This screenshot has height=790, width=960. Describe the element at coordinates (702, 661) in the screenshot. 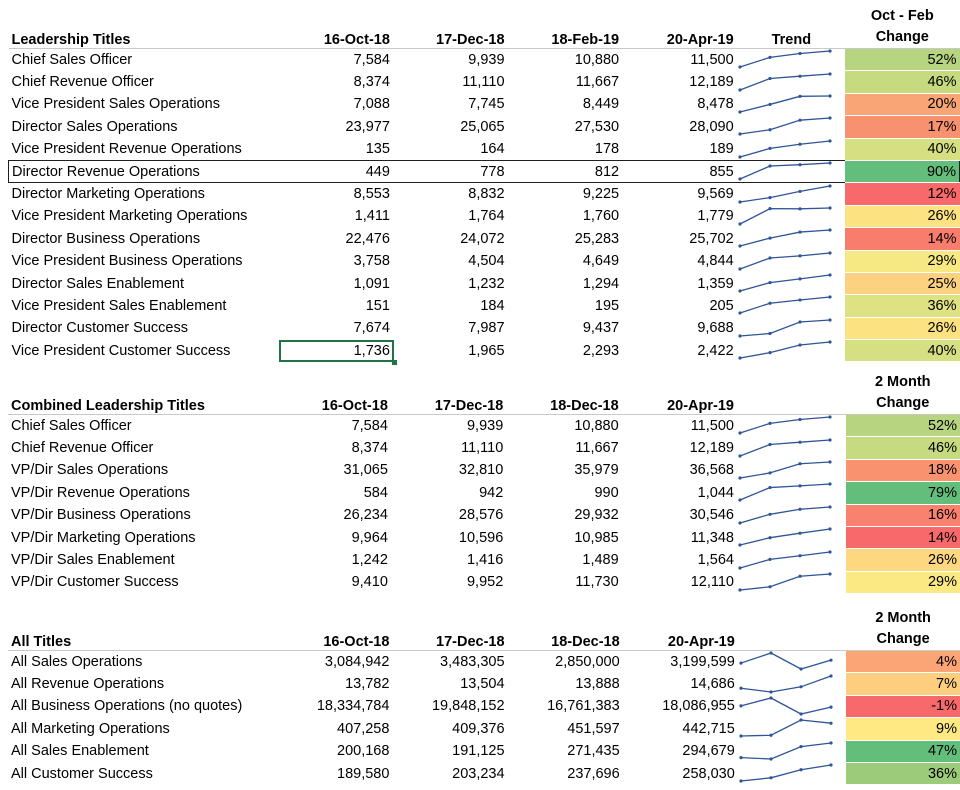

I see `value-cell: 3,199,599` at that location.